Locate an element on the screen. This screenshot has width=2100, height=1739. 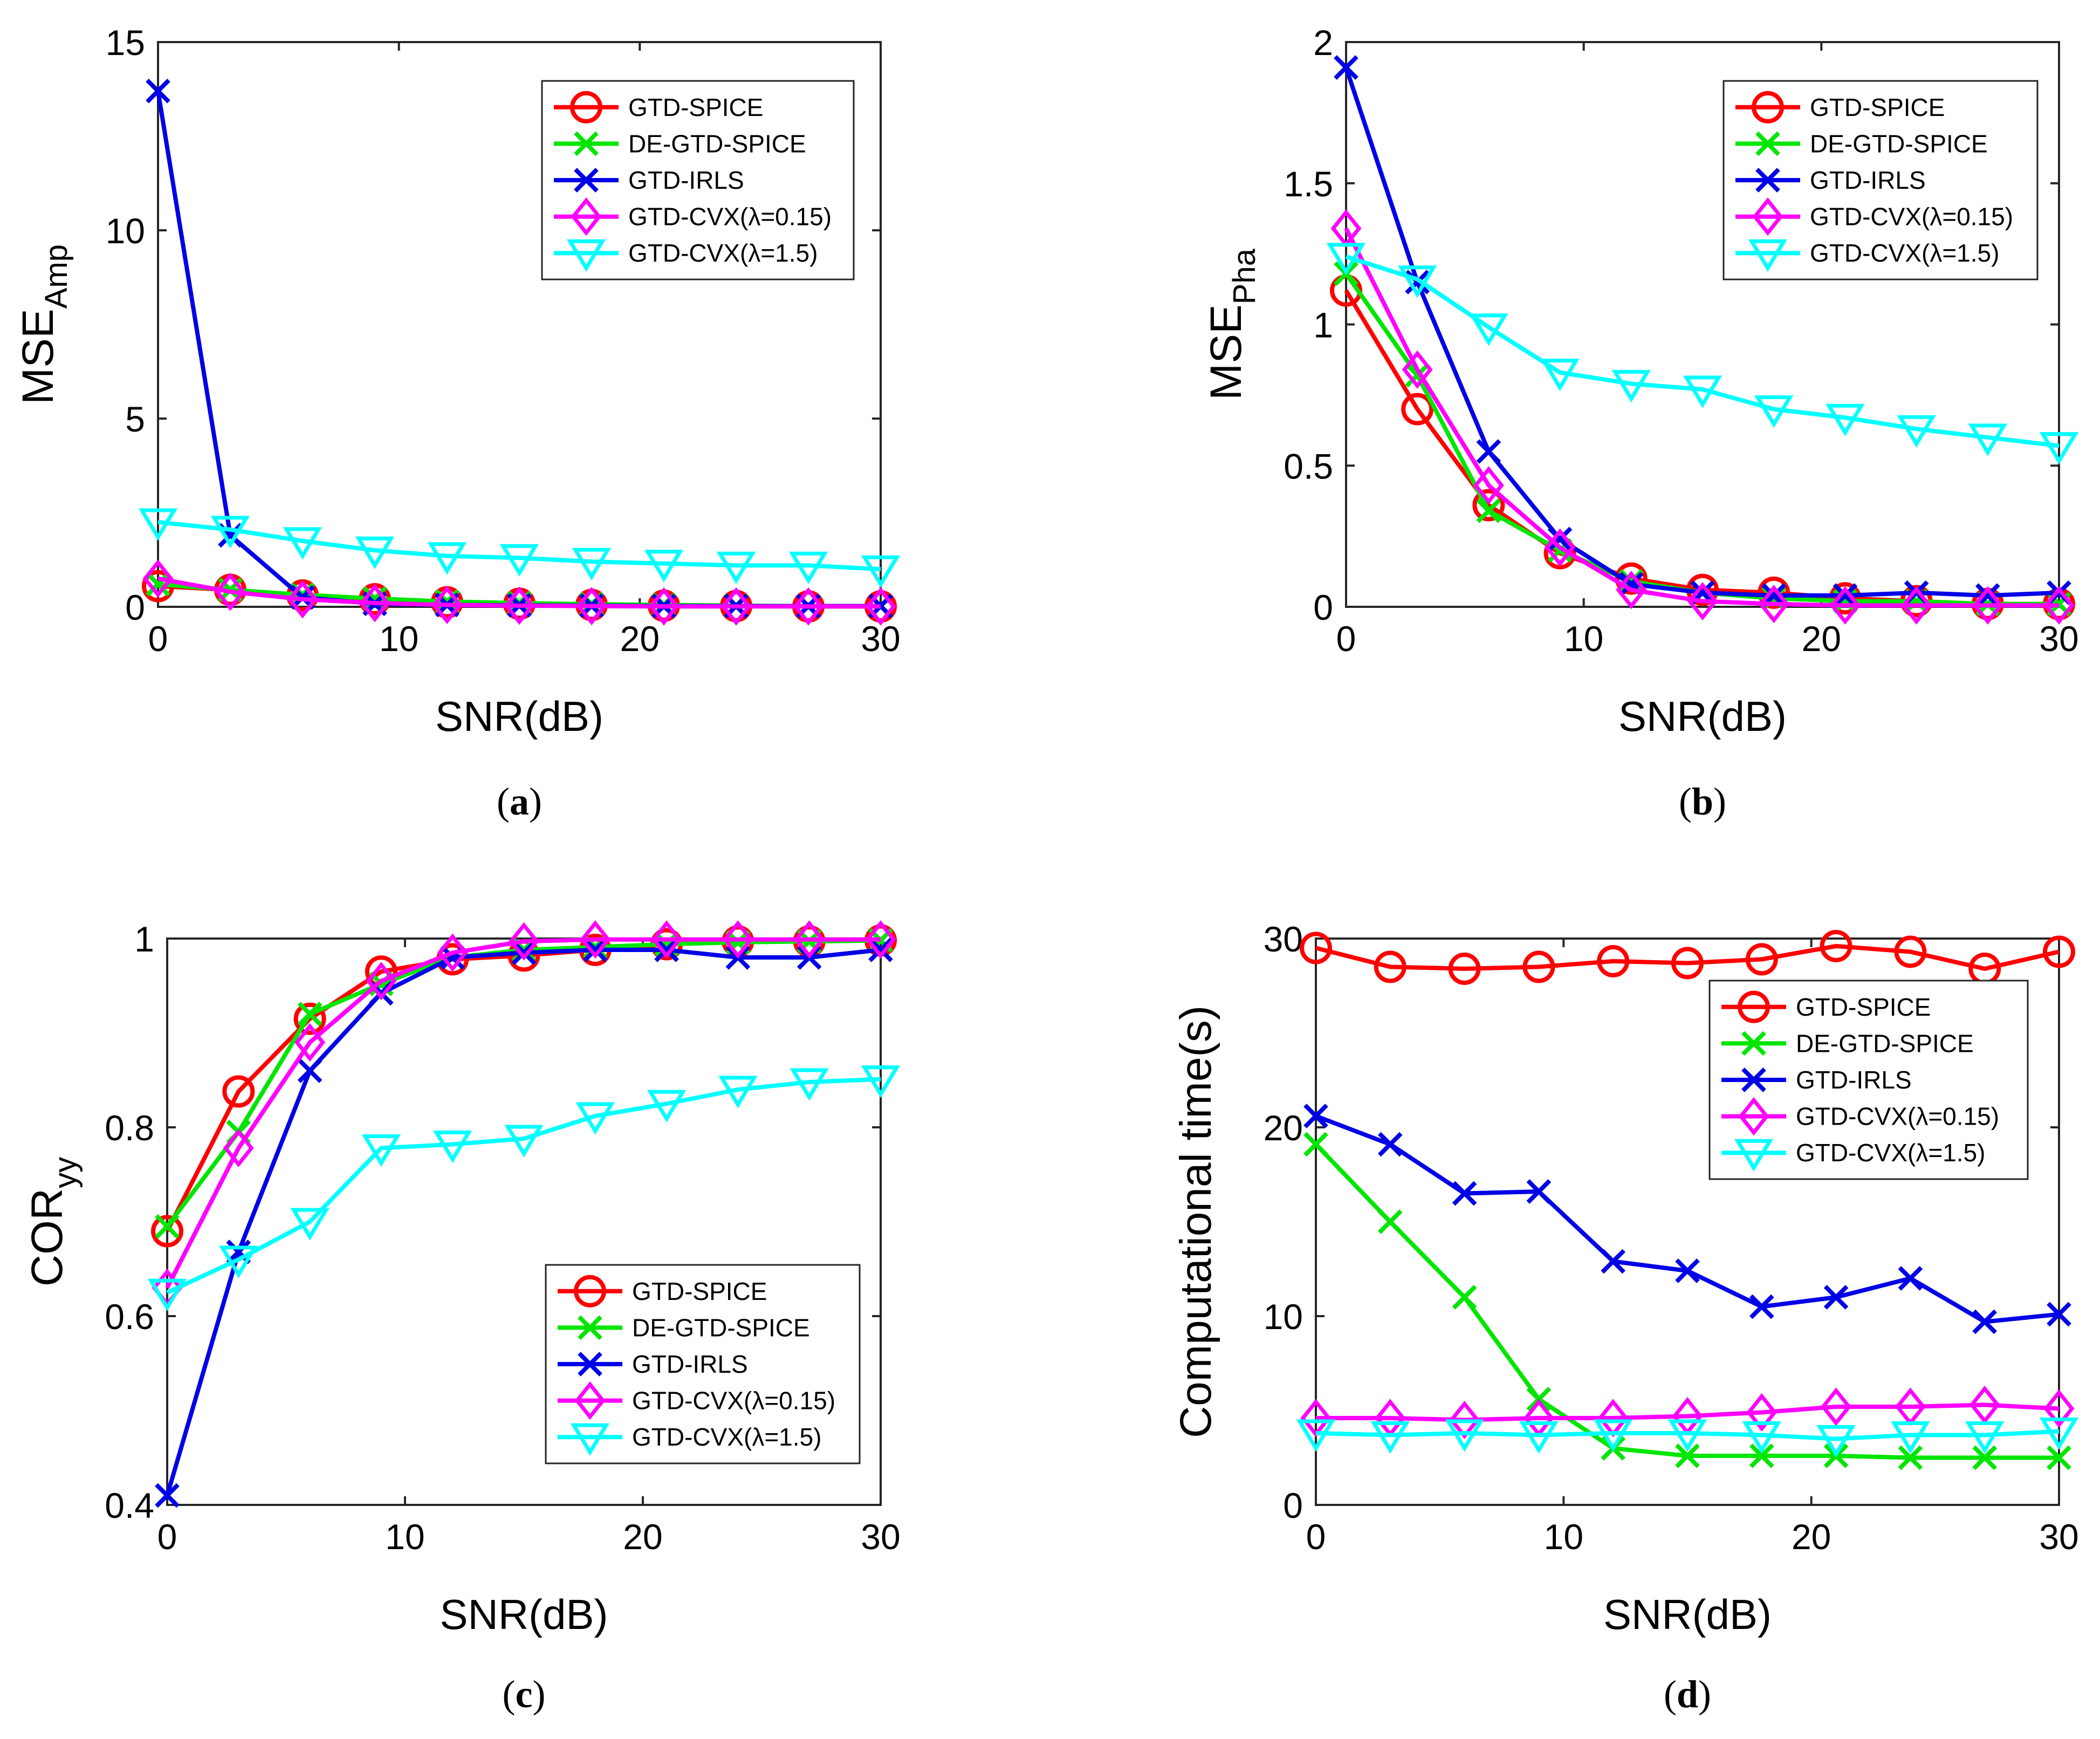
panel-a-series-de-gtd-spice-point-marker is located at coordinates (158, 584).